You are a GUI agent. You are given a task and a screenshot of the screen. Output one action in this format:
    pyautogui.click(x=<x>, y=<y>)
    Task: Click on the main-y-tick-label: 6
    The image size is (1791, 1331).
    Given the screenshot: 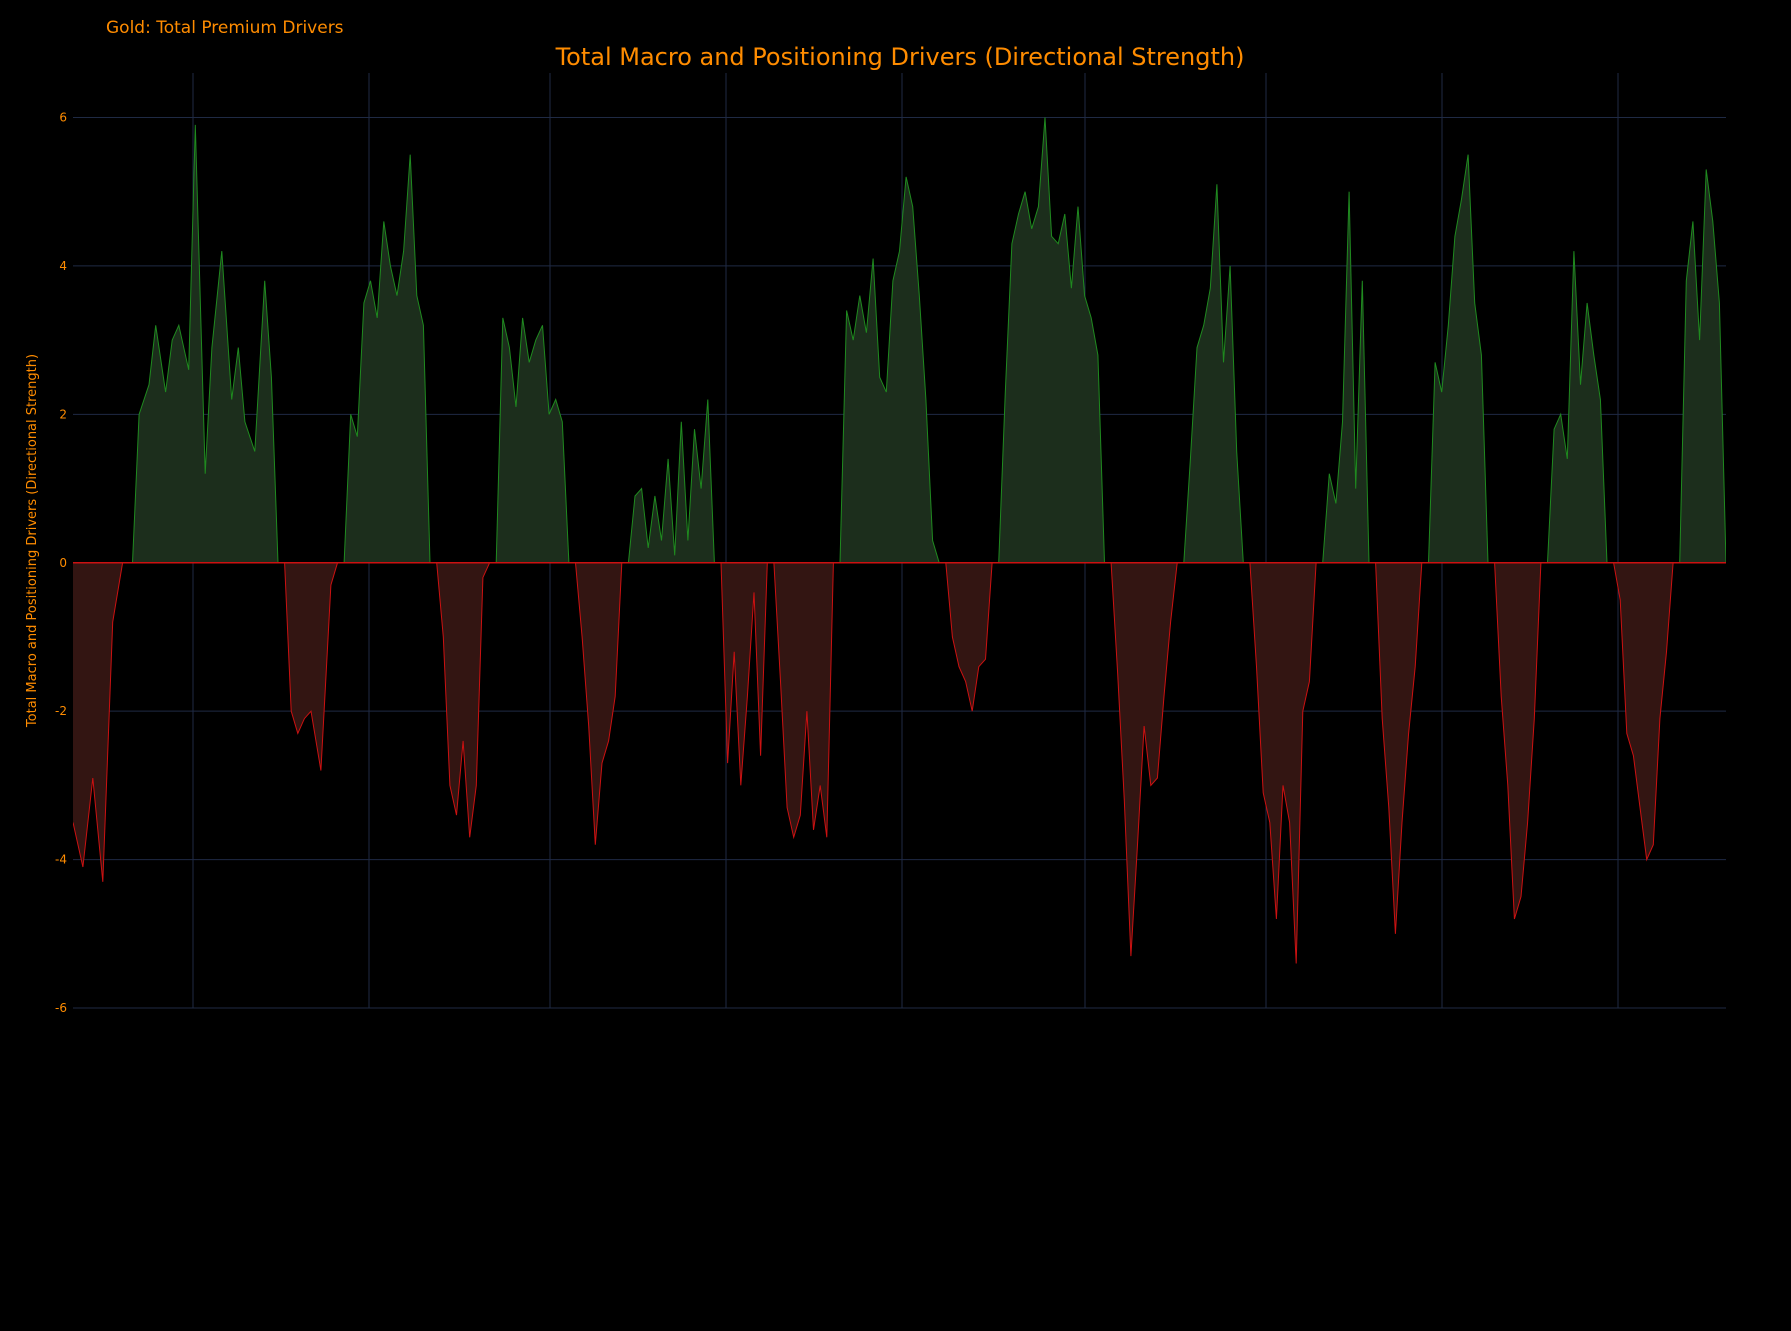 What is the action you would take?
    pyautogui.click(x=63, y=118)
    